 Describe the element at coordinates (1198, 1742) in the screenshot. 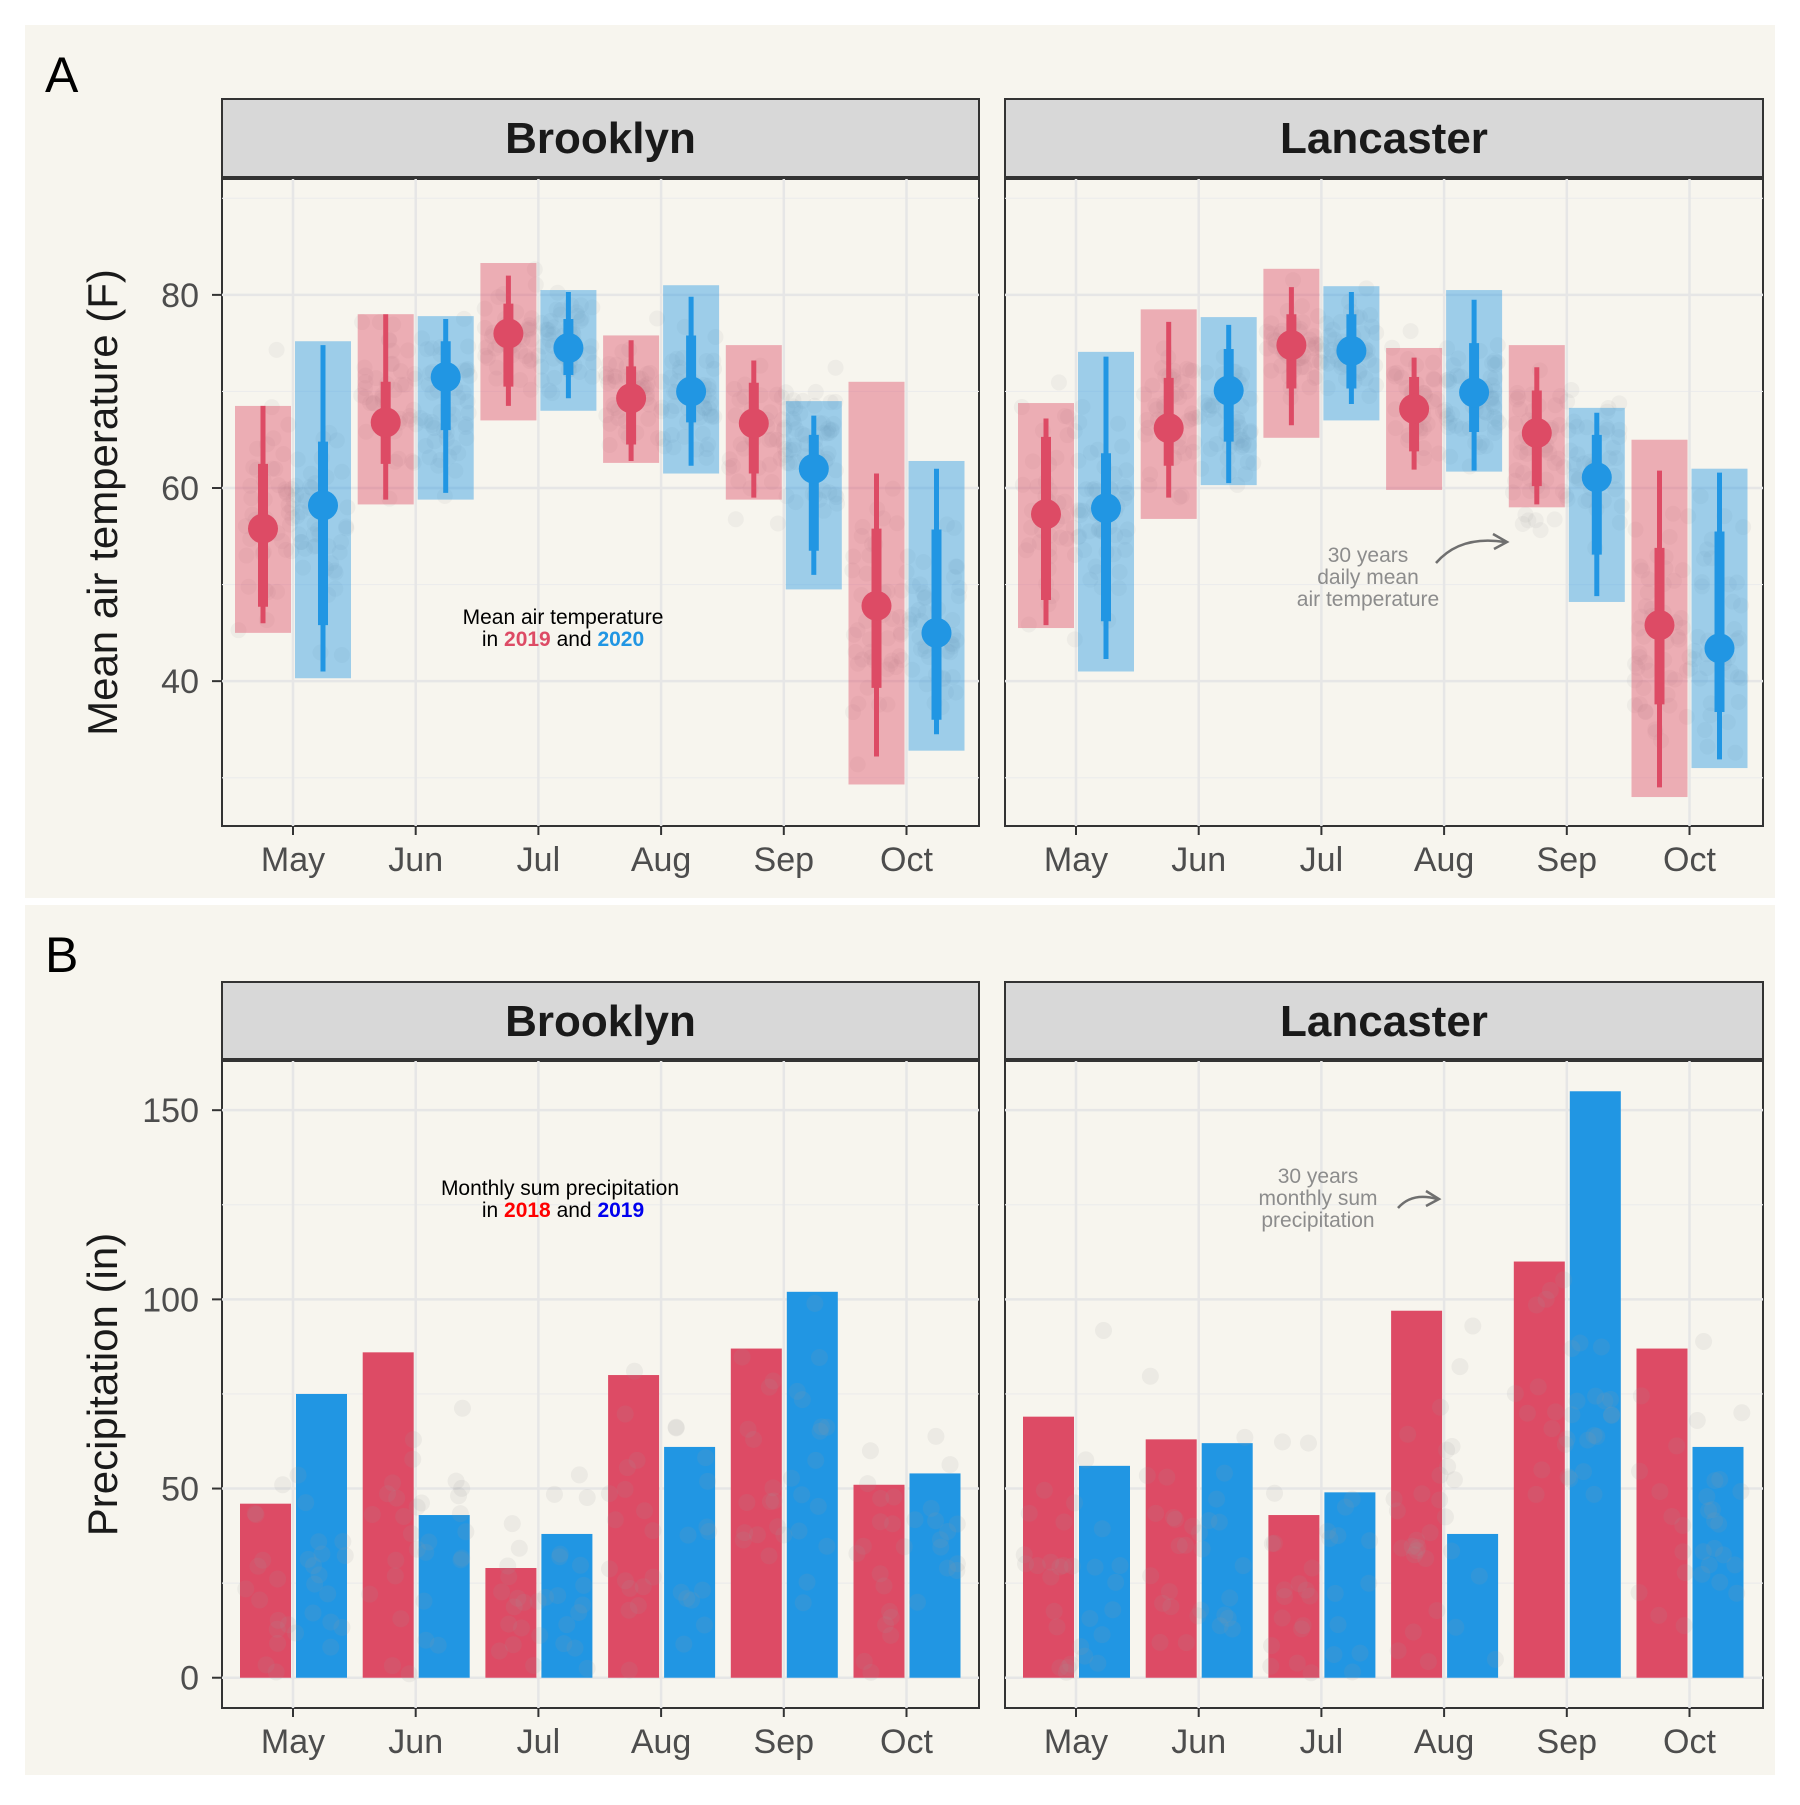

I see `panel-b-lancaster-x-tick-label: Jun` at that location.